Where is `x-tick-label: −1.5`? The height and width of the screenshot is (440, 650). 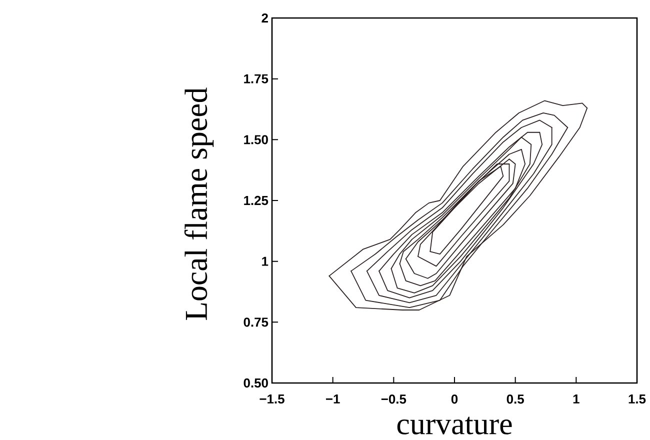 x-tick-label: −1.5 is located at coordinates (272, 399).